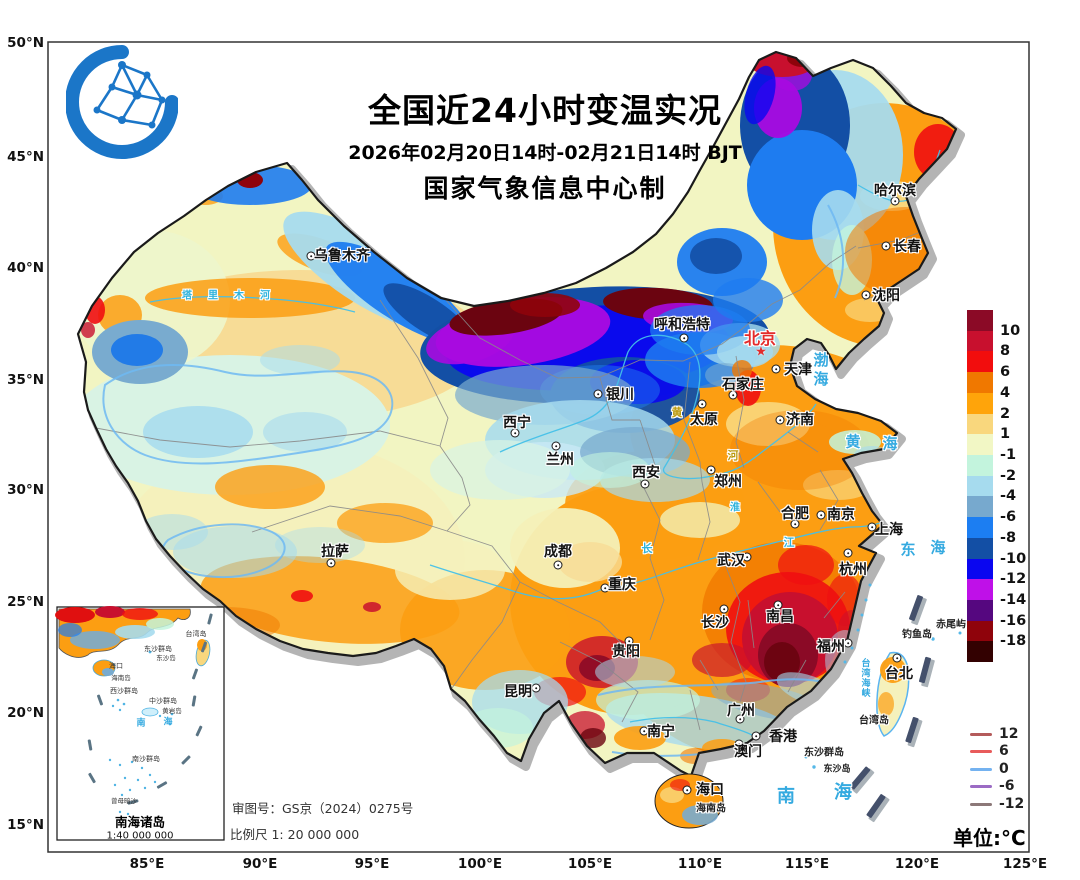  What do you see at coordinates (1013, 620) in the screenshot?
I see `legend-tick-label: -16` at bounding box center [1013, 620].